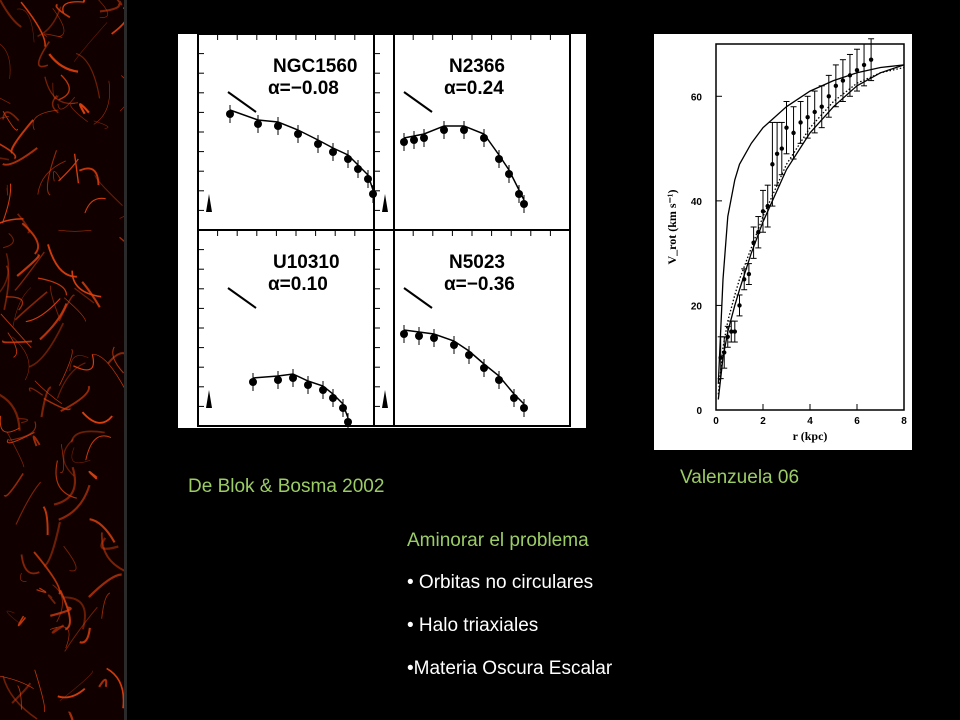 The width and height of the screenshot is (960, 720). I want to click on cosmic-web-texture, so click(63, 360).